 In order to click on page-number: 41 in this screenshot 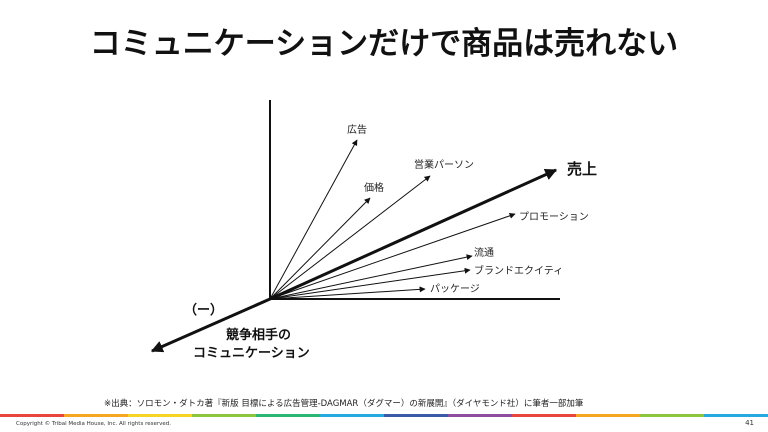, I will do `click(749, 423)`.